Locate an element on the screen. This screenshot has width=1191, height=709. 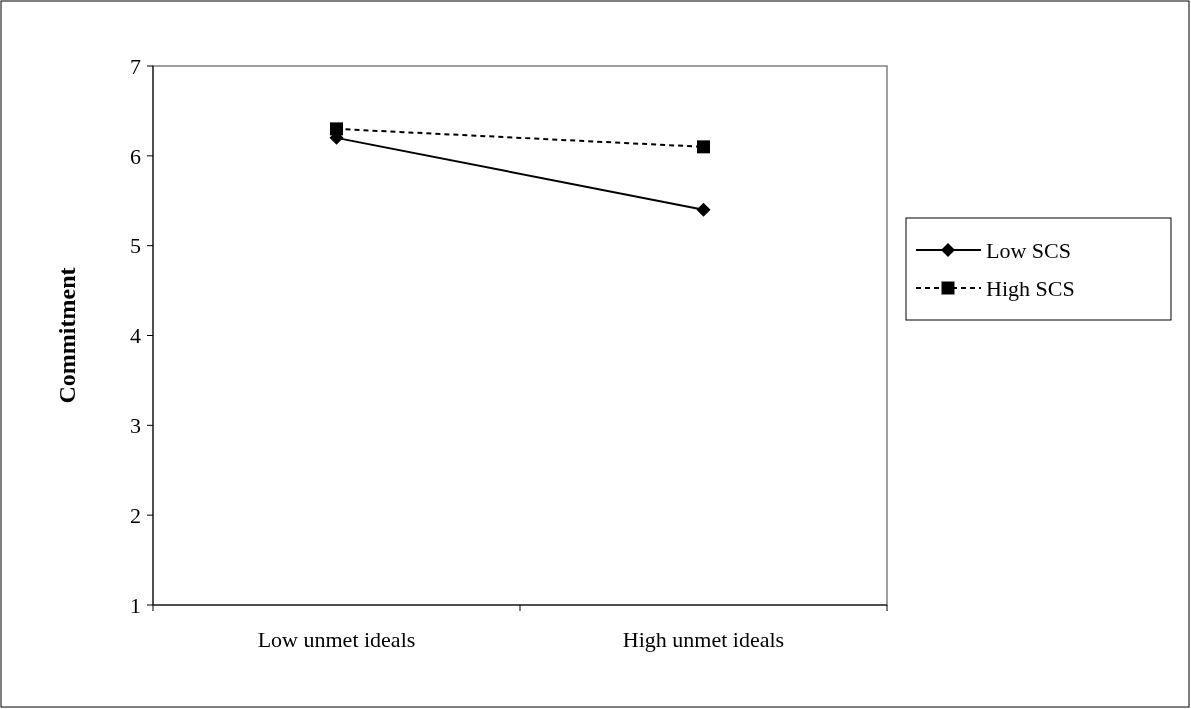
y-tick-label: 3 is located at coordinates (135, 426).